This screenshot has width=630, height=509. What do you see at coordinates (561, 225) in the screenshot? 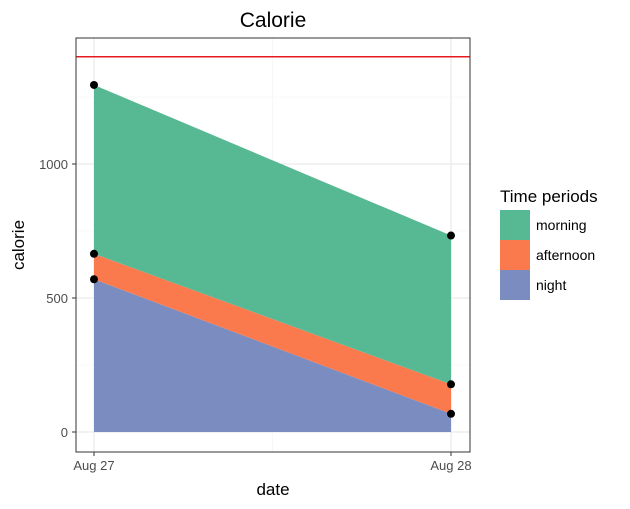
I see `legend-label-morning: morning` at bounding box center [561, 225].